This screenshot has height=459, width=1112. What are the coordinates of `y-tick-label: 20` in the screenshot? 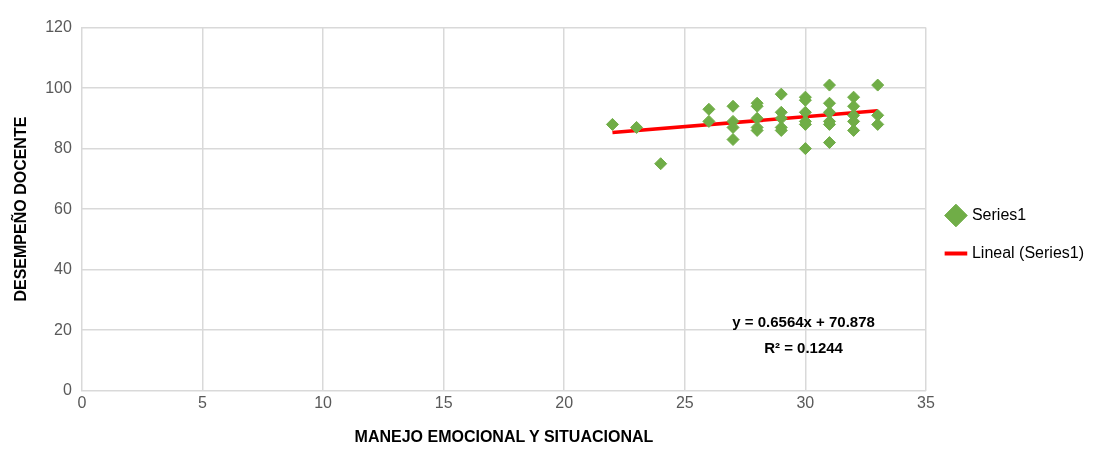 It's located at (63, 329).